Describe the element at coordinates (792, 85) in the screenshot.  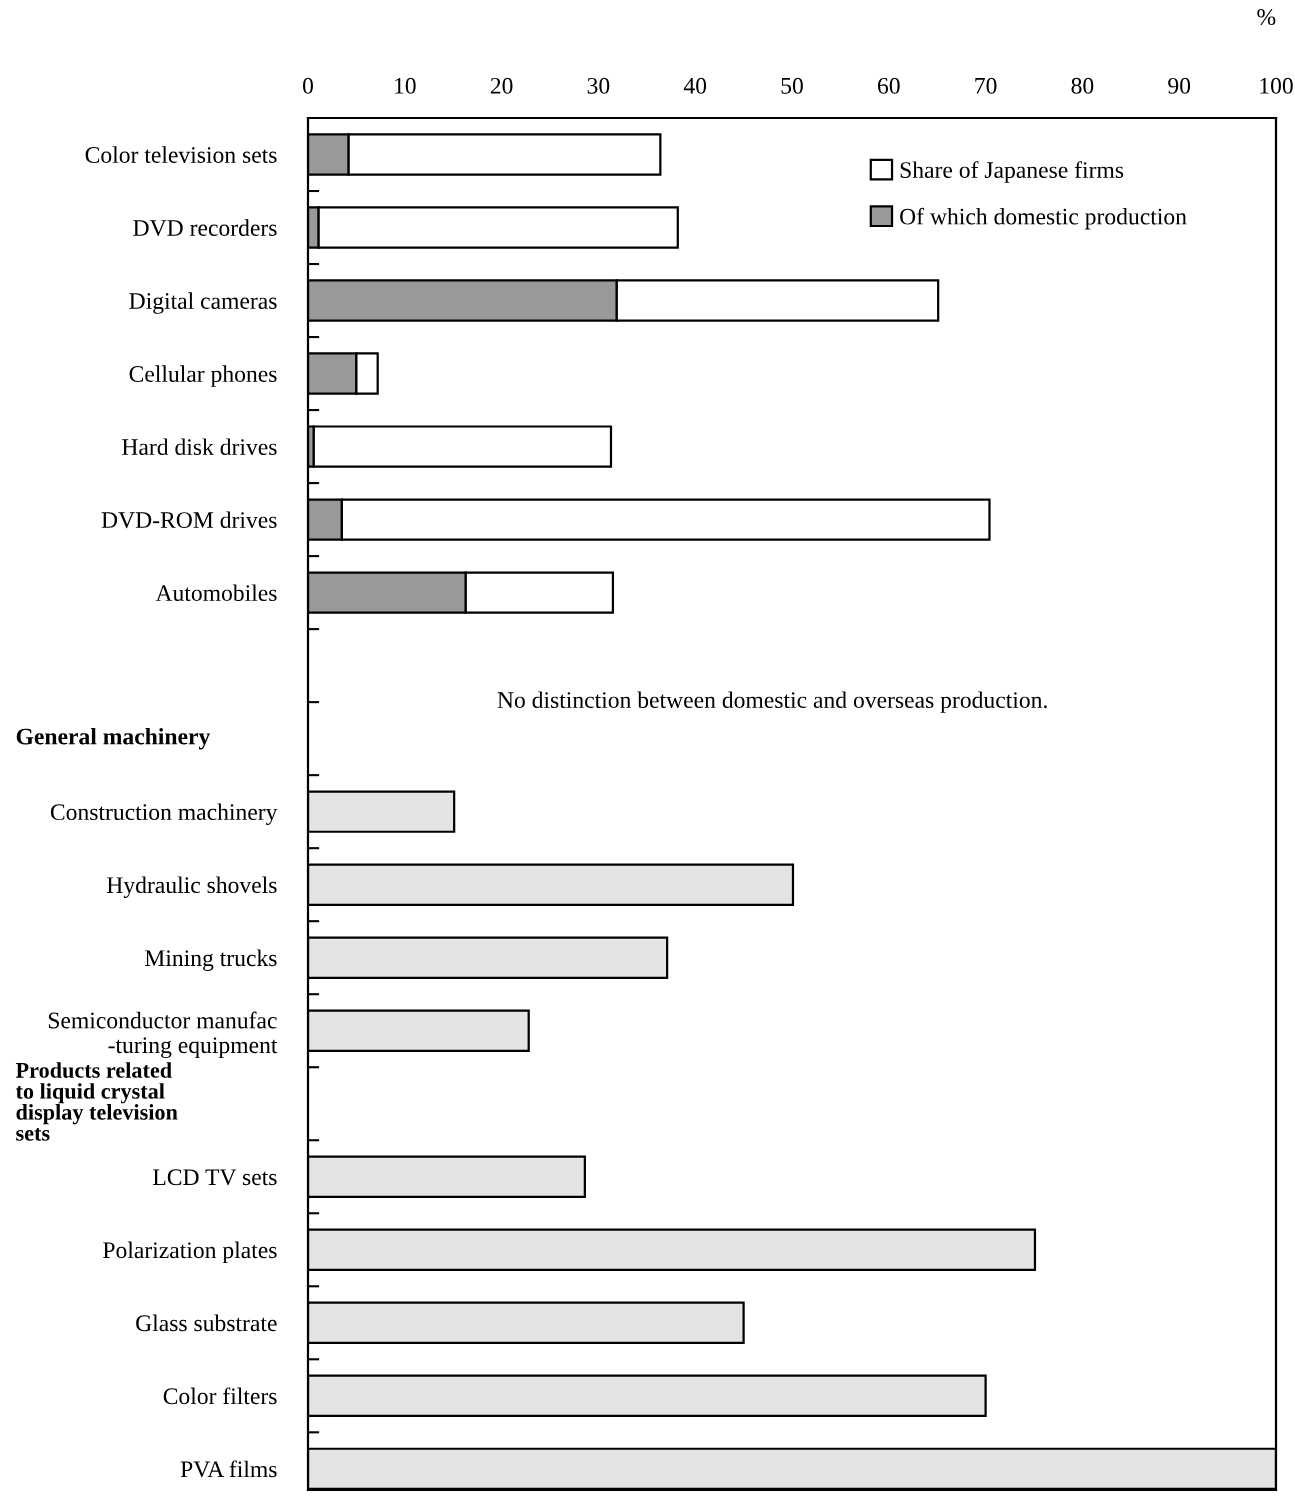
I see `x-tick-label: 50` at that location.